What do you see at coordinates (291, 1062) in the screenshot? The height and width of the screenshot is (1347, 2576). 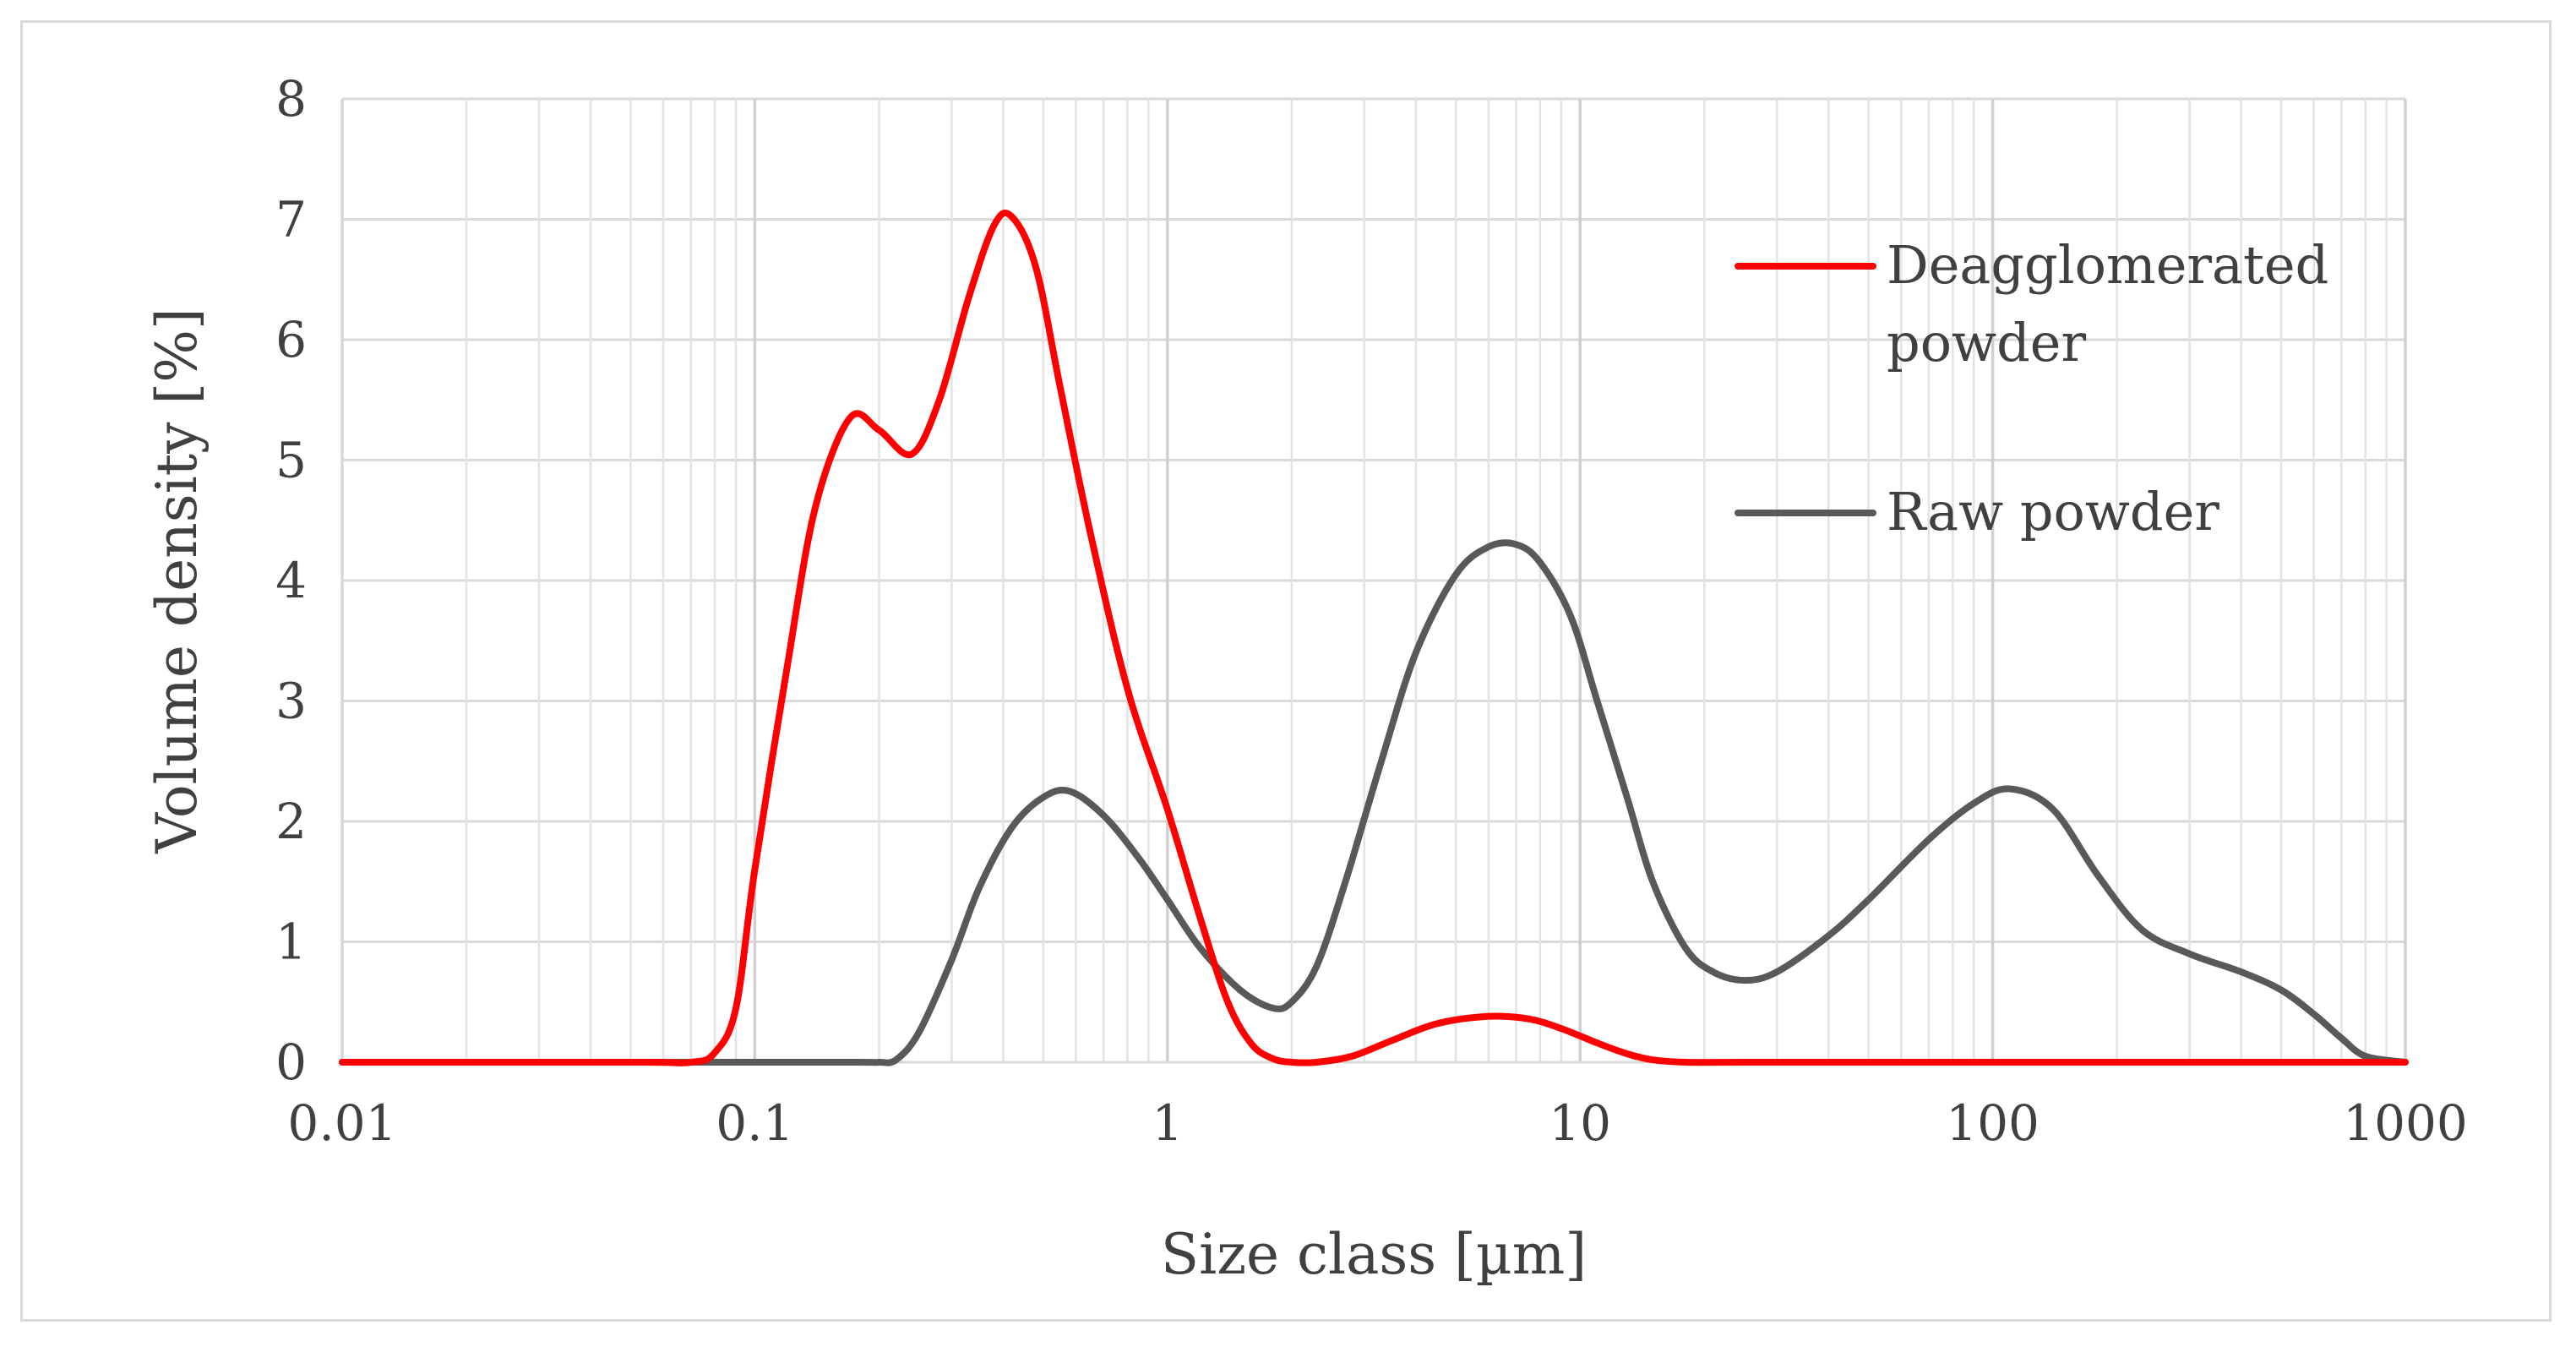 I see `y-tick-label: 0` at bounding box center [291, 1062].